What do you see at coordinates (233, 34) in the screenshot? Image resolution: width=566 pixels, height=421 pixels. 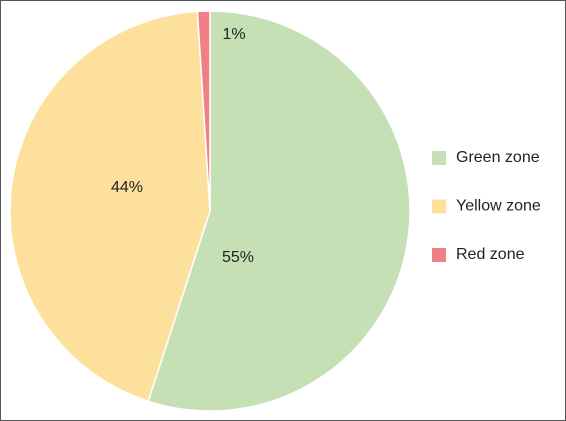 I see `data-label: 1%` at bounding box center [233, 34].